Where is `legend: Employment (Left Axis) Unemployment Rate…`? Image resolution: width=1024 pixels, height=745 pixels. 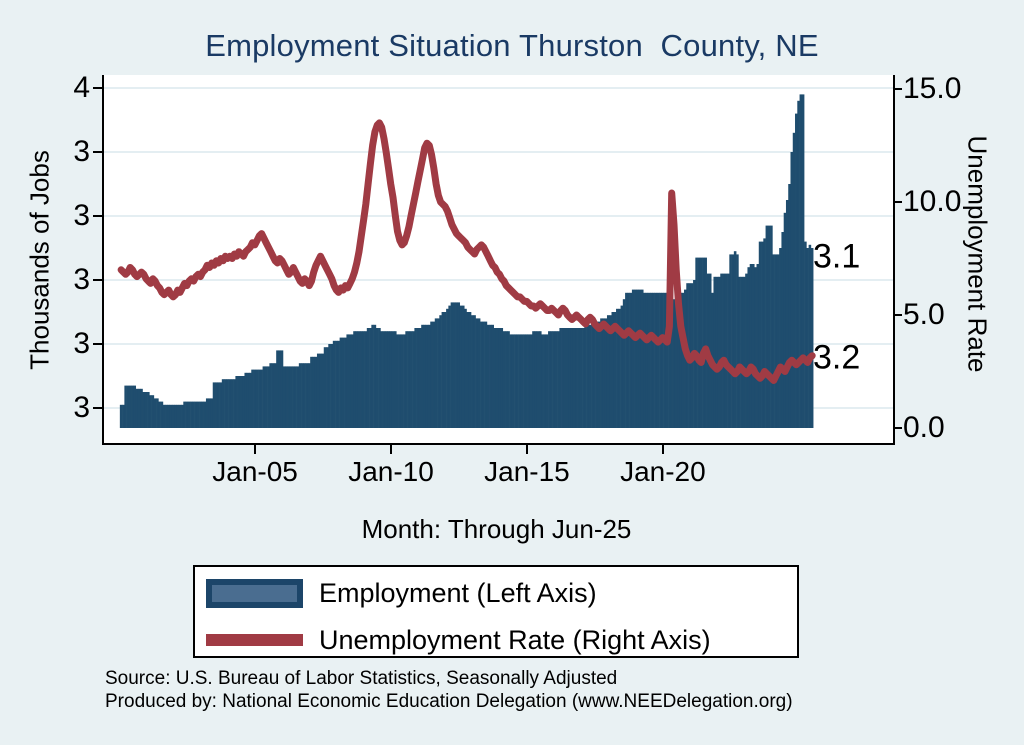
legend: Employment (Left Axis) Unemployment Rate… is located at coordinates (496, 611).